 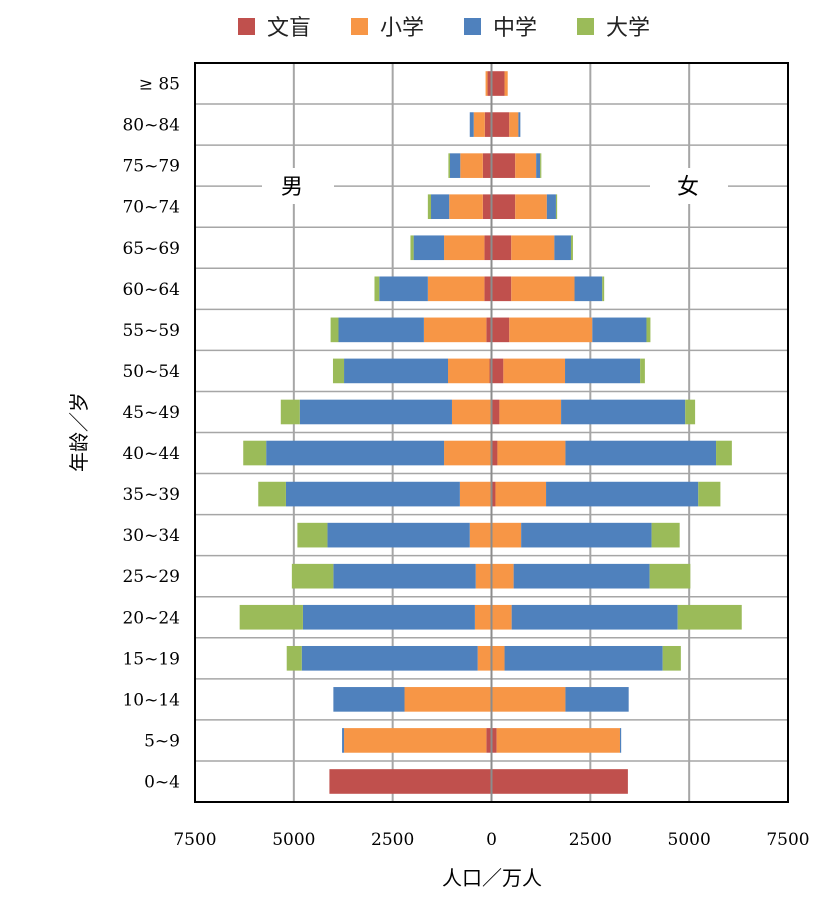 What do you see at coordinates (492, 878) in the screenshot?
I see `x-axis-title: 人口／万人` at bounding box center [492, 878].